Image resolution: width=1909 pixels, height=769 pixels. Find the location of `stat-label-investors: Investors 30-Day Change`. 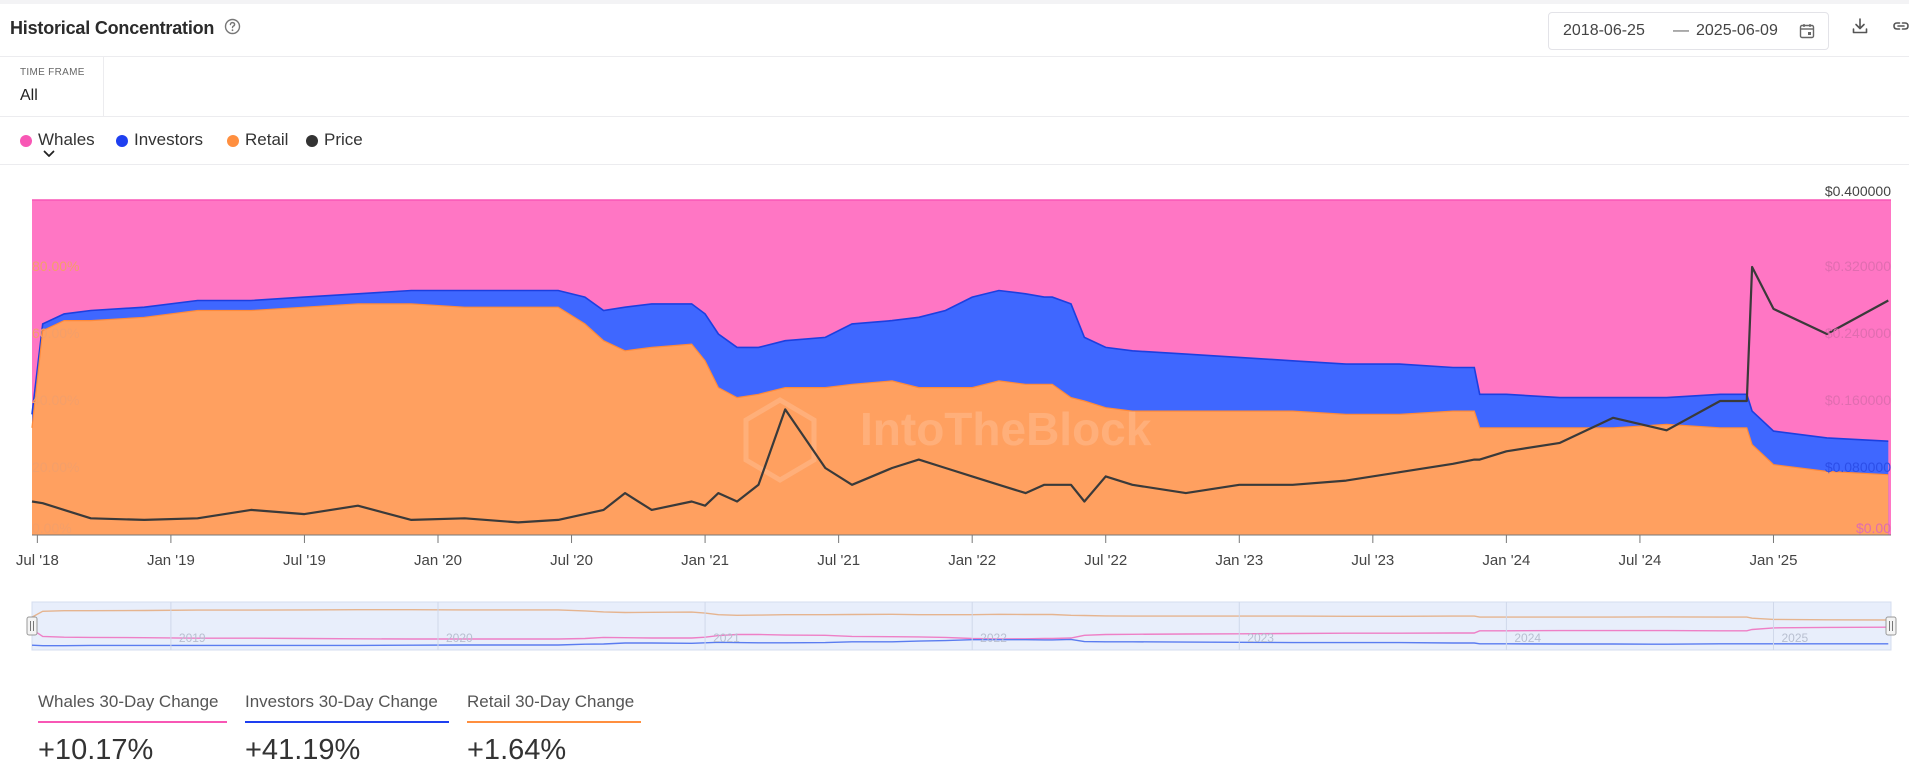

stat-label-investors: Investors 30-Day Change is located at coordinates (341, 701).